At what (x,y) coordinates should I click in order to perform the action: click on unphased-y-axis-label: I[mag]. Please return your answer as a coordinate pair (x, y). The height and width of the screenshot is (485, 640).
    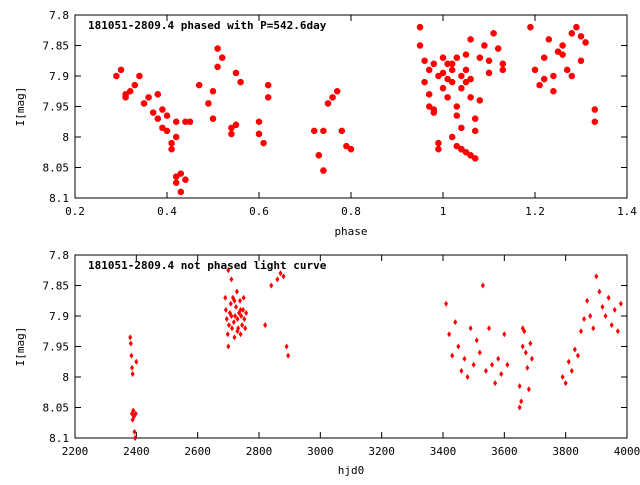
    Looking at the image, I should click on (20, 347).